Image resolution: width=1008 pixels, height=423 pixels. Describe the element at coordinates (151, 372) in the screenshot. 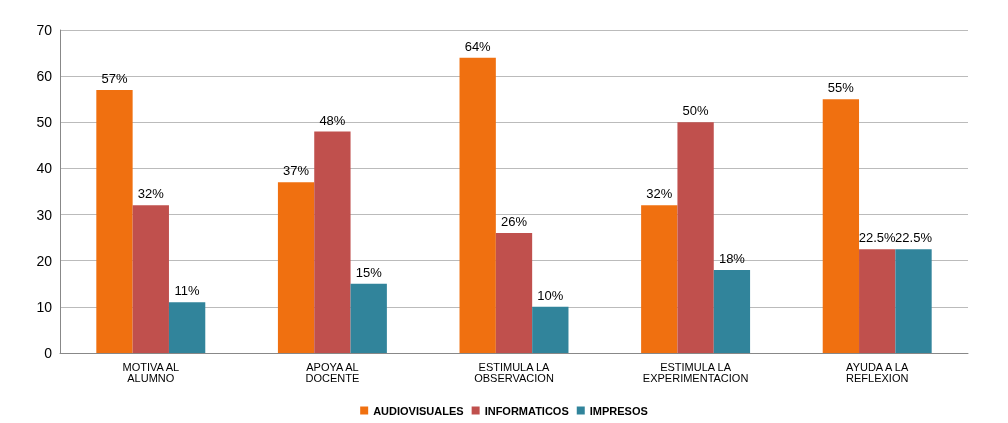

I see `x-tick-label: MOTIVA AL ALUMNO` at that location.